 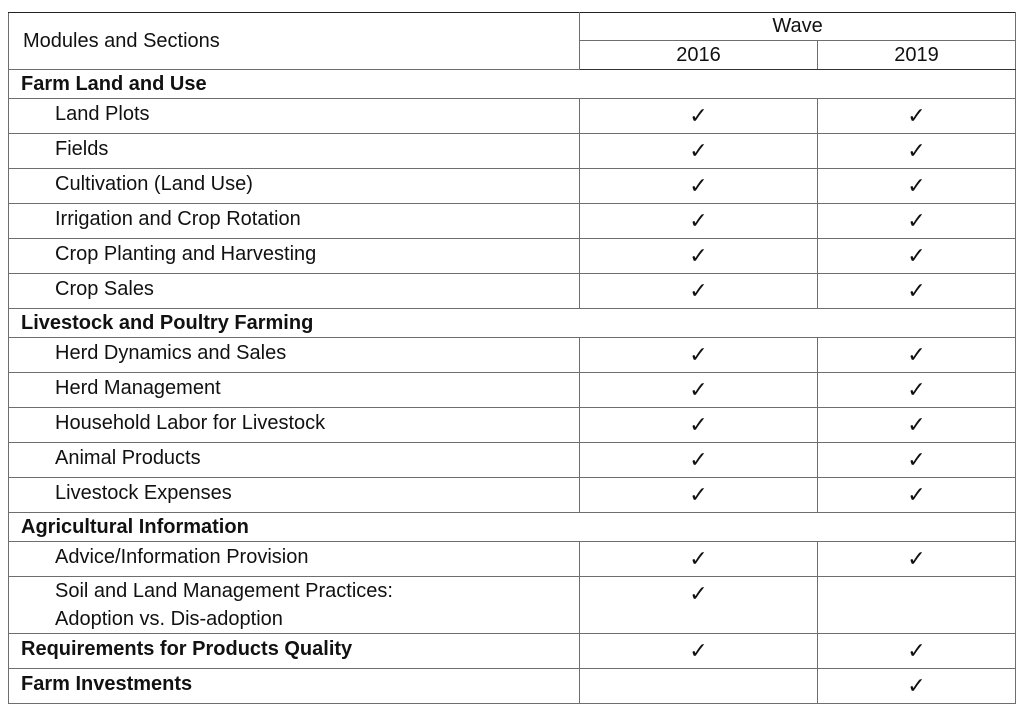 I want to click on row-label: Land Plots, so click(x=294, y=116).